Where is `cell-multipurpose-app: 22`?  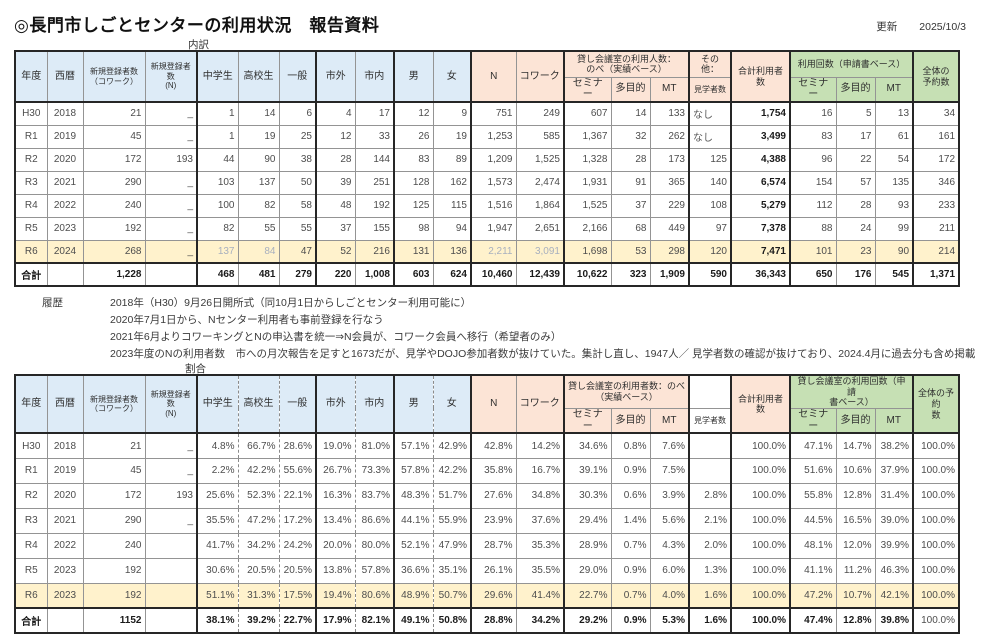 cell-multipurpose-app: 22 is located at coordinates (856, 160).